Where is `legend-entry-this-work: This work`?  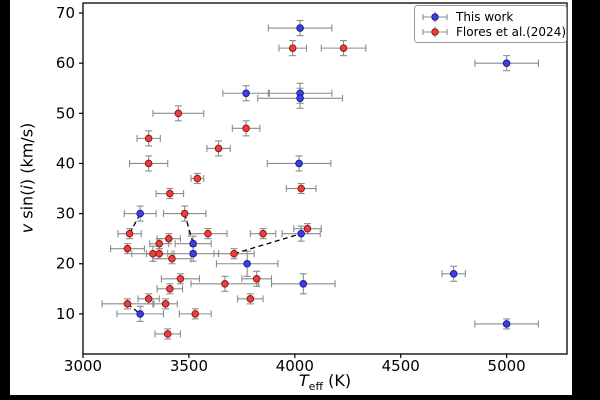 legend-entry-this-work: This work is located at coordinates (490, 17).